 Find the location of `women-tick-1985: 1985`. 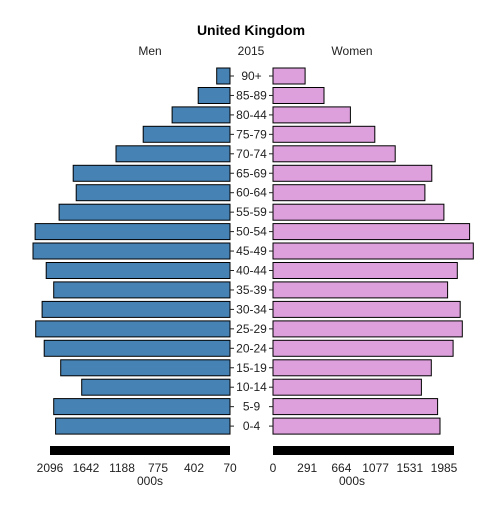

women-tick-1985: 1985 is located at coordinates (444, 468).